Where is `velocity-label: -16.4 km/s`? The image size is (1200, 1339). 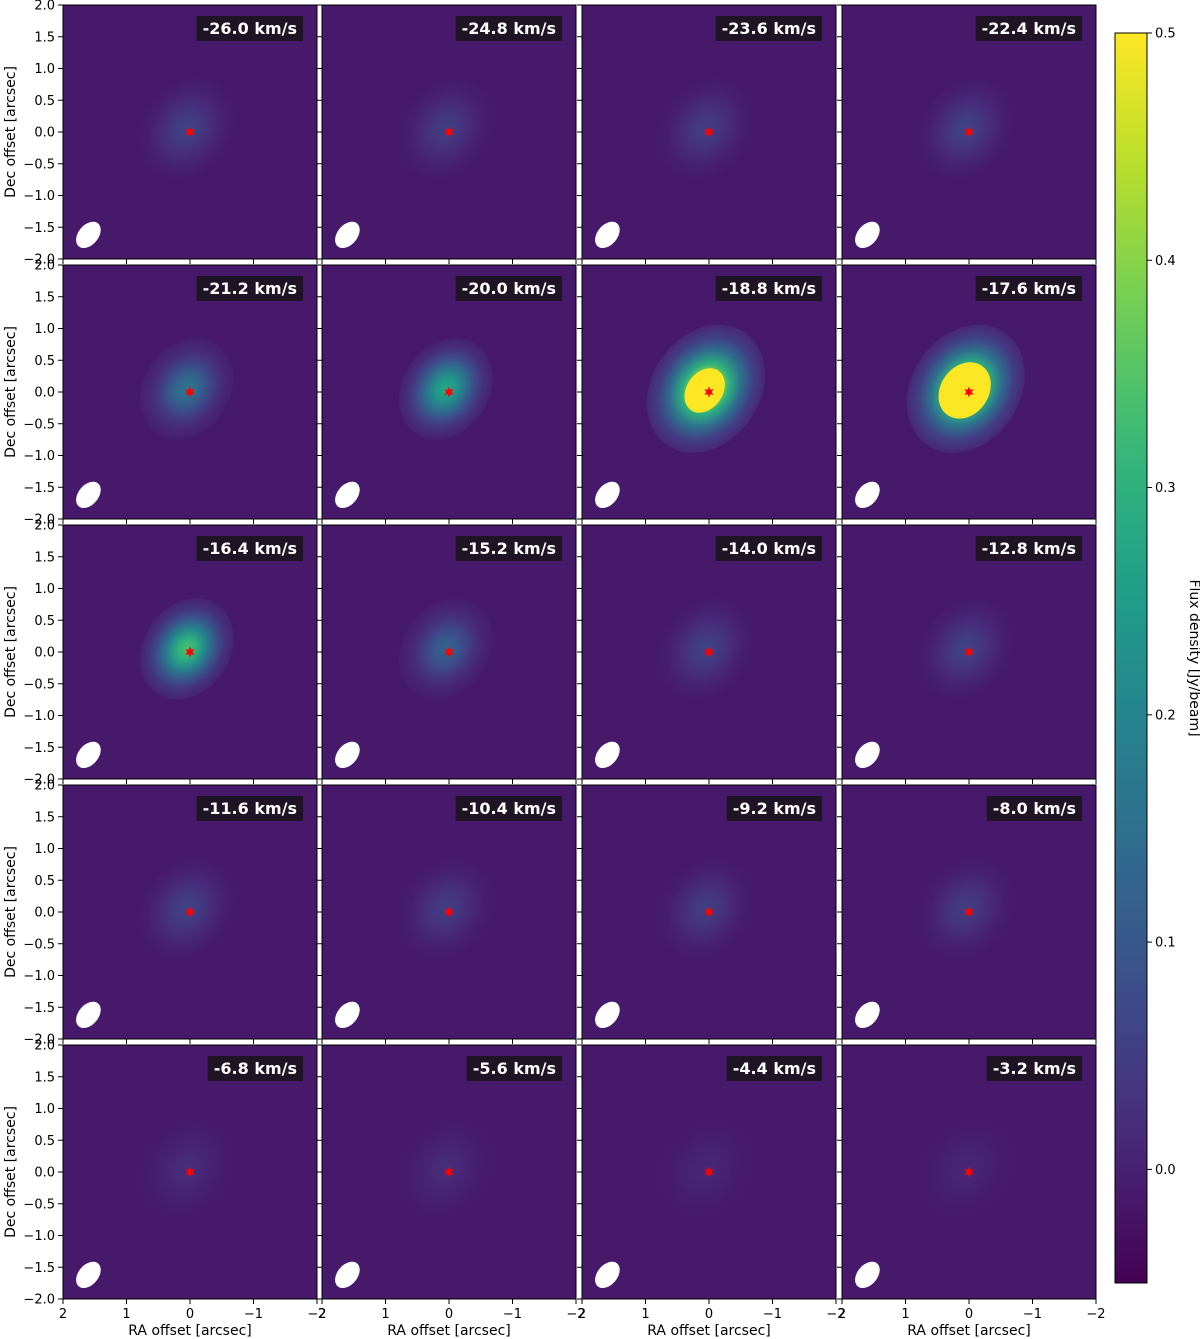 velocity-label: -16.4 km/s is located at coordinates (249, 548).